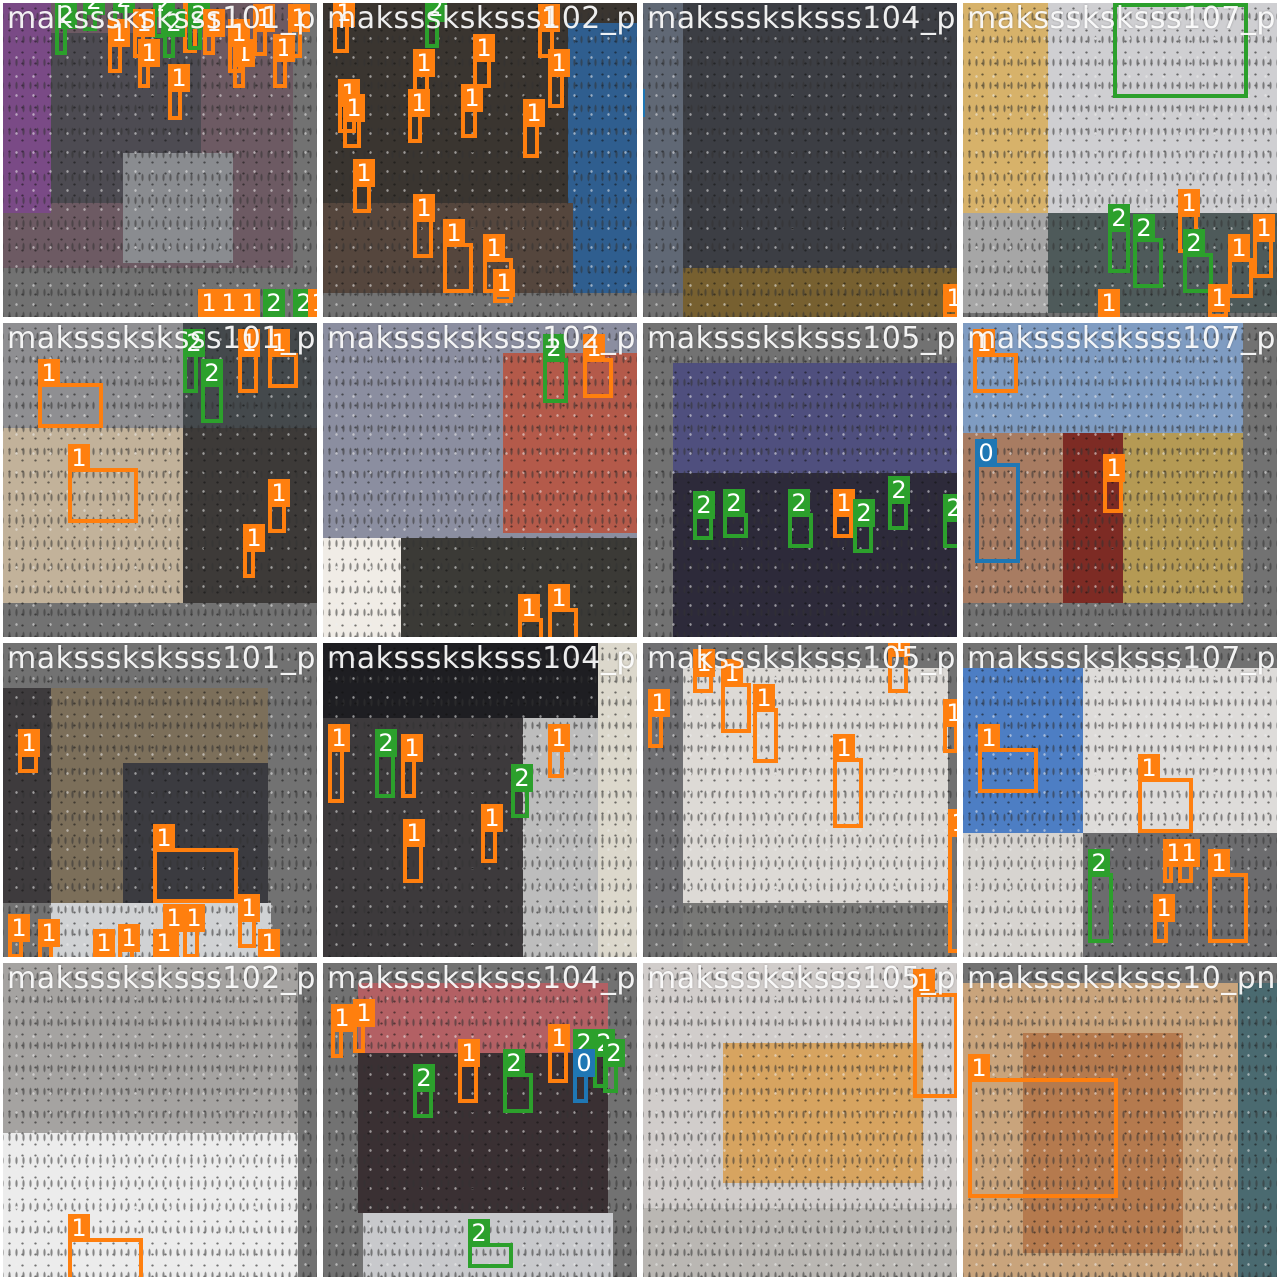 The height and width of the screenshot is (1280, 1280). What do you see at coordinates (161, 18) in the screenshot?
I see `tile-filename: maksssksksss101_p` at bounding box center [161, 18].